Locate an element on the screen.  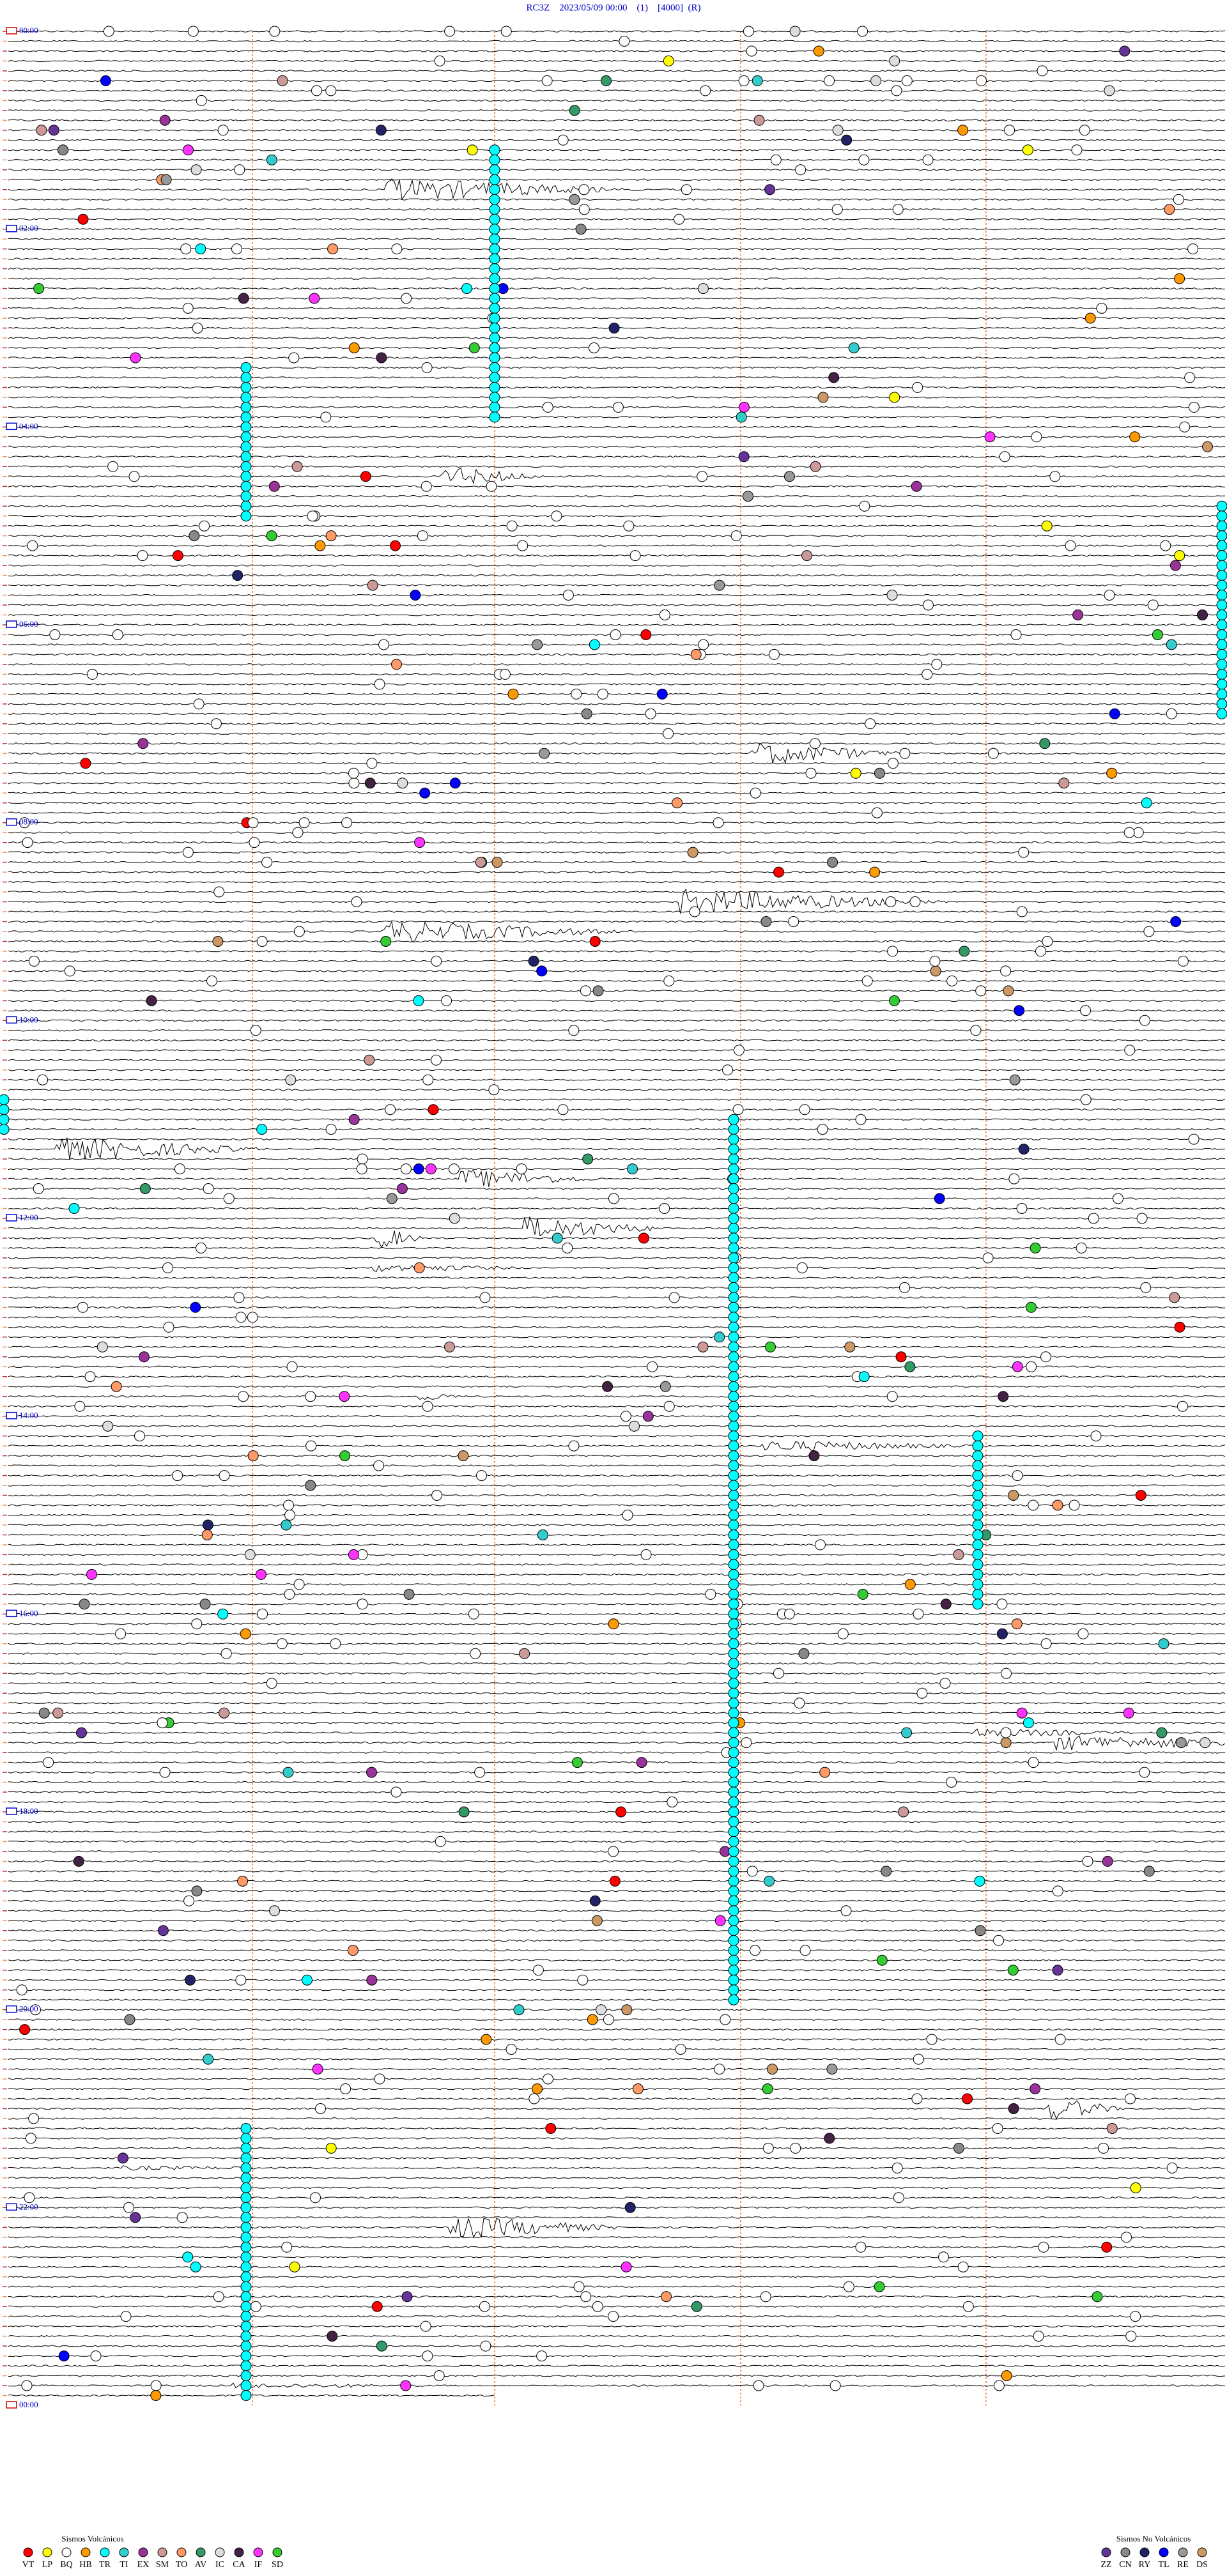
legend-label: SM is located at coordinates (162, 2565).